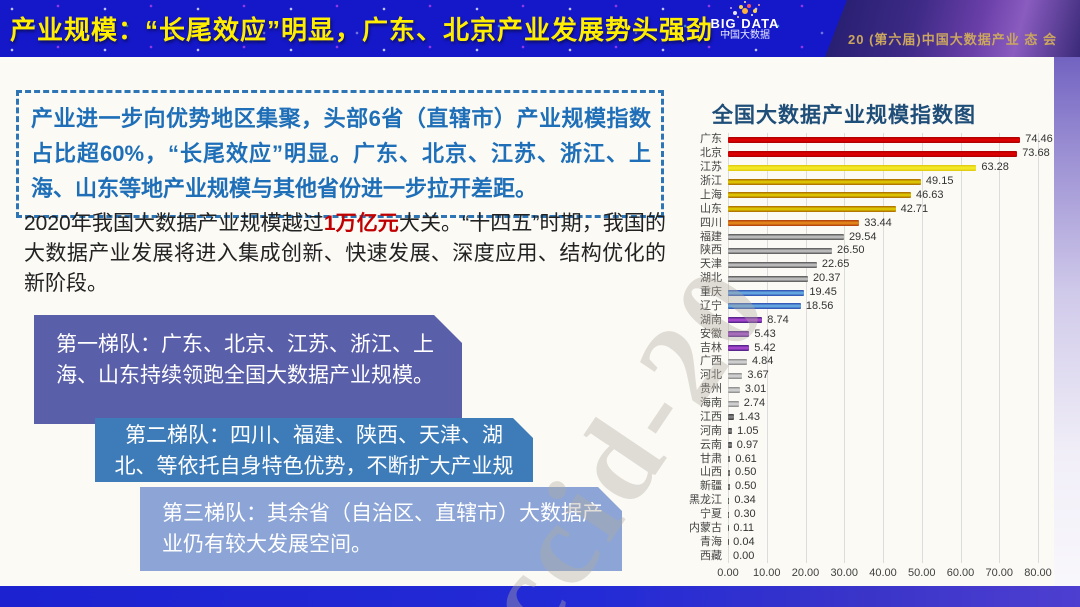 The image size is (1080, 607). I want to click on value-label: 73.68, so click(1036, 153).